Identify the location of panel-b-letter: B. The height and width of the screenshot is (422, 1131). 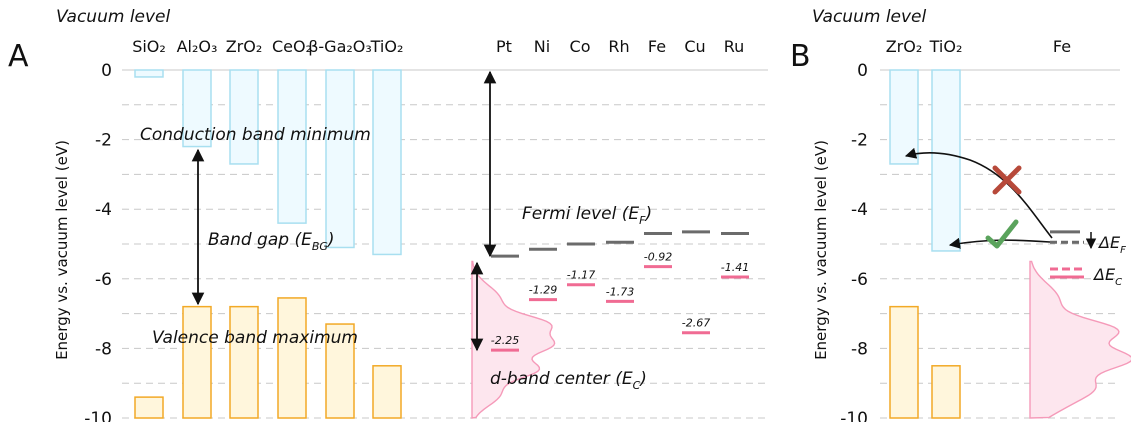
(800, 56).